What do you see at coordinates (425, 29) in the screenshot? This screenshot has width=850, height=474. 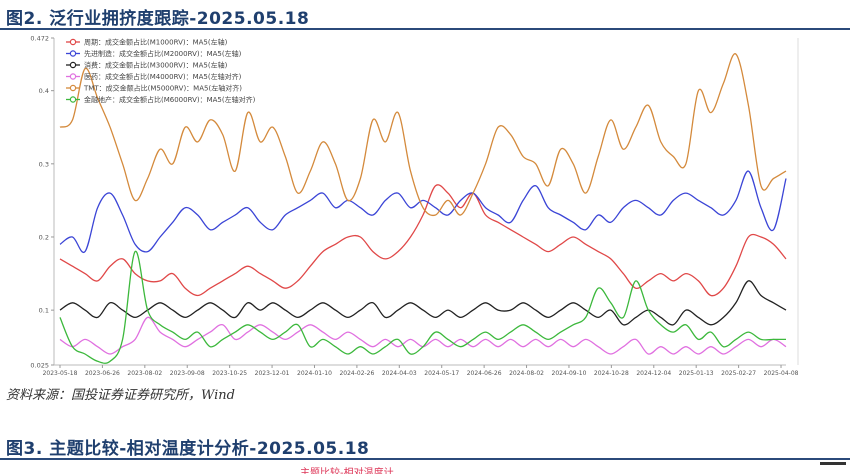 I see `title-underline` at bounding box center [425, 29].